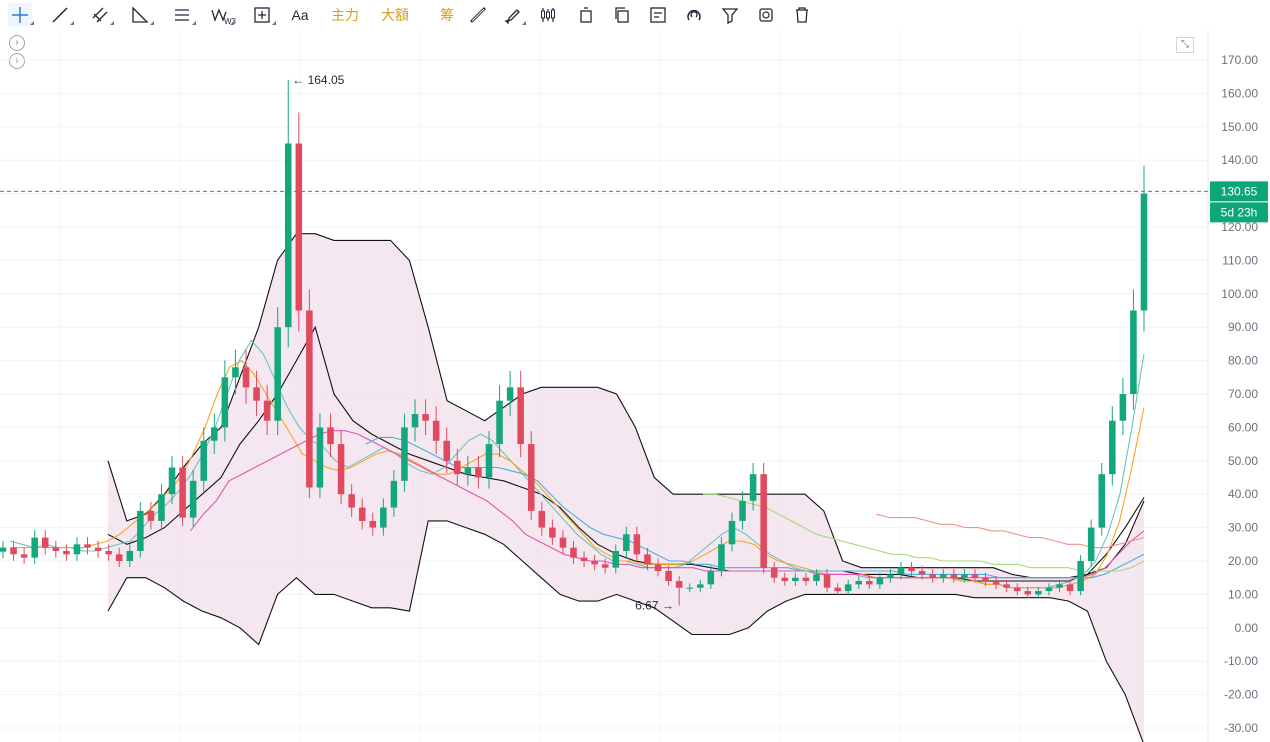  What do you see at coordinates (1243, 494) in the screenshot?
I see `y-tick-label: 40.00` at bounding box center [1243, 494].